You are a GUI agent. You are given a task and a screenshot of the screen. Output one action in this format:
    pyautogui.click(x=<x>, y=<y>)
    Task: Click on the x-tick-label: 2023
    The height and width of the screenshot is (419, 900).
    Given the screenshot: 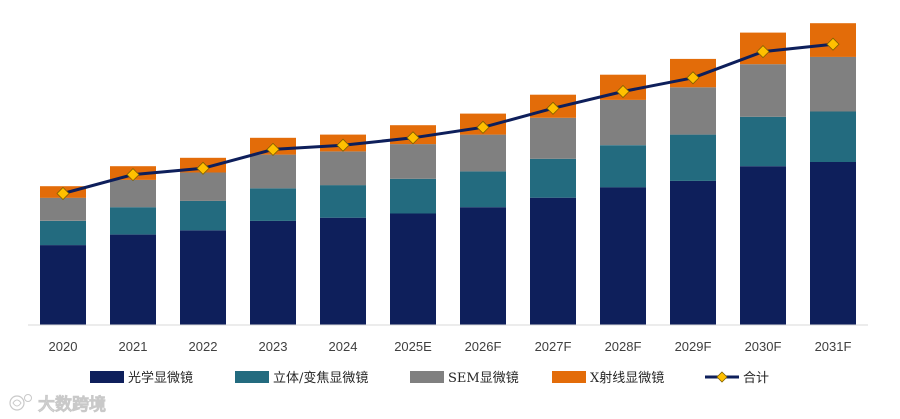 What is the action you would take?
    pyautogui.click(x=273, y=346)
    